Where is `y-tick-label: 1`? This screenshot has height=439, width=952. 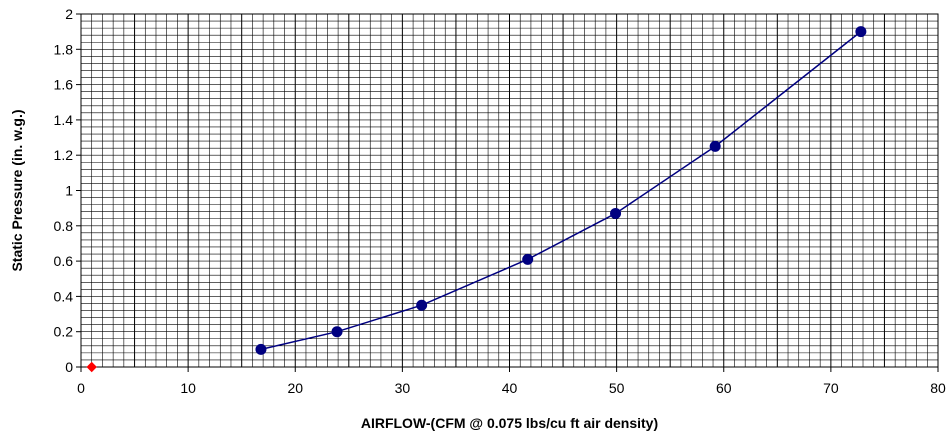
y-tick-label: 1 is located at coordinates (69, 191).